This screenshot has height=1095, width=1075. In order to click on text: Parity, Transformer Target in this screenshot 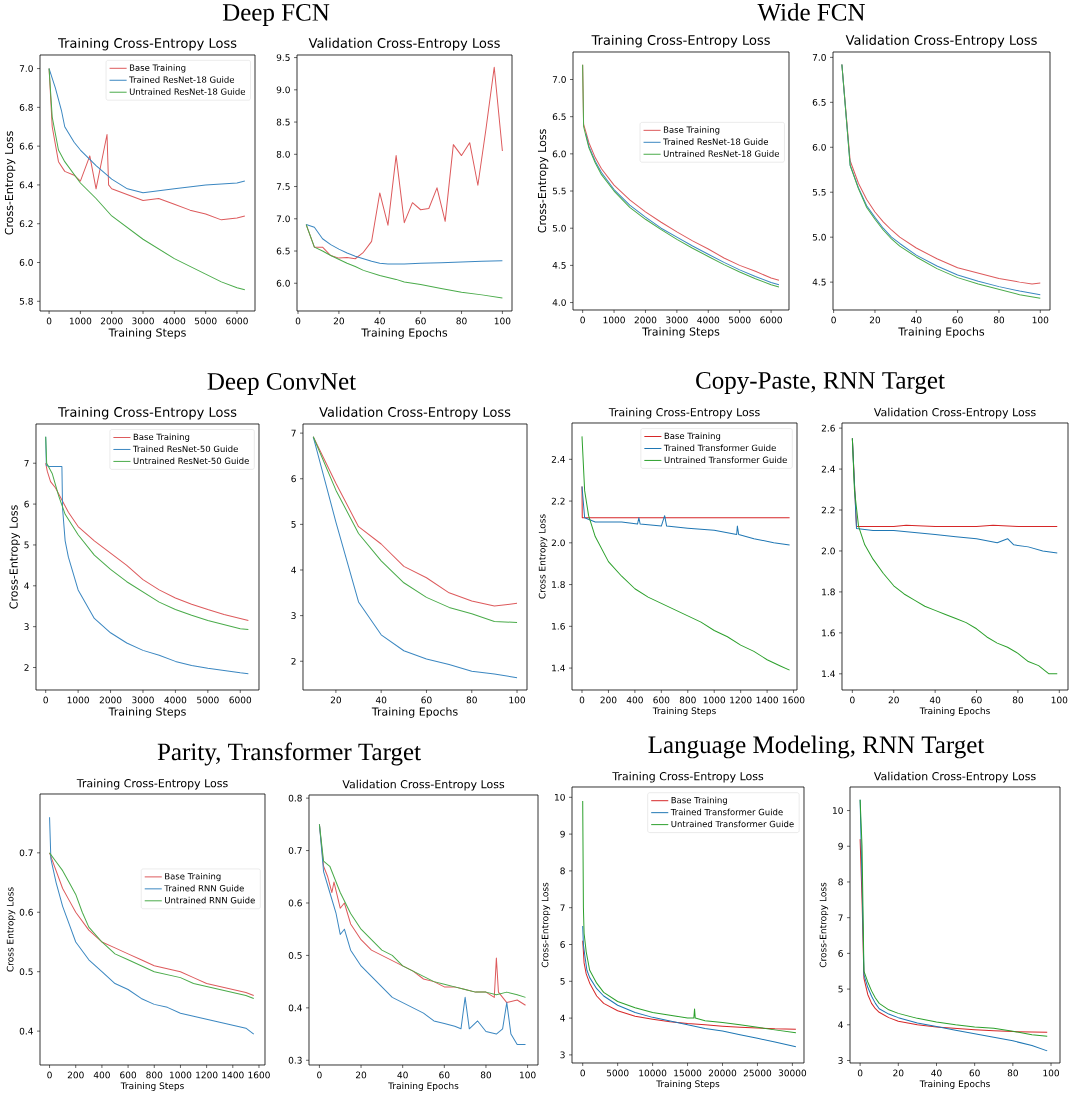, I will do `click(289, 754)`.